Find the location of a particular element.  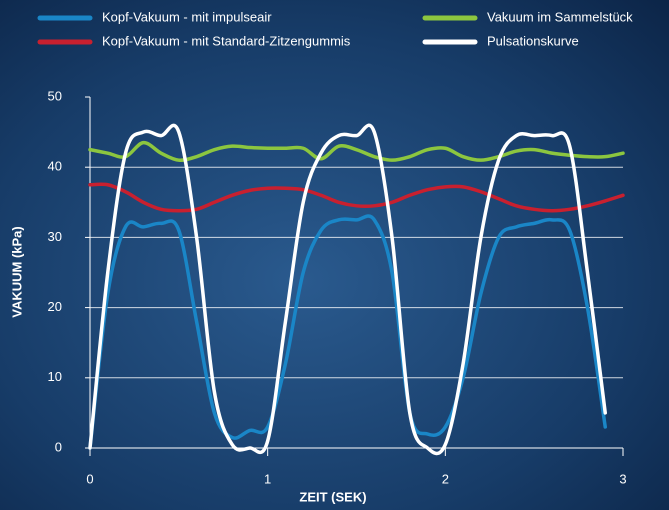

y-tick-label: 50 is located at coordinates (55, 95).